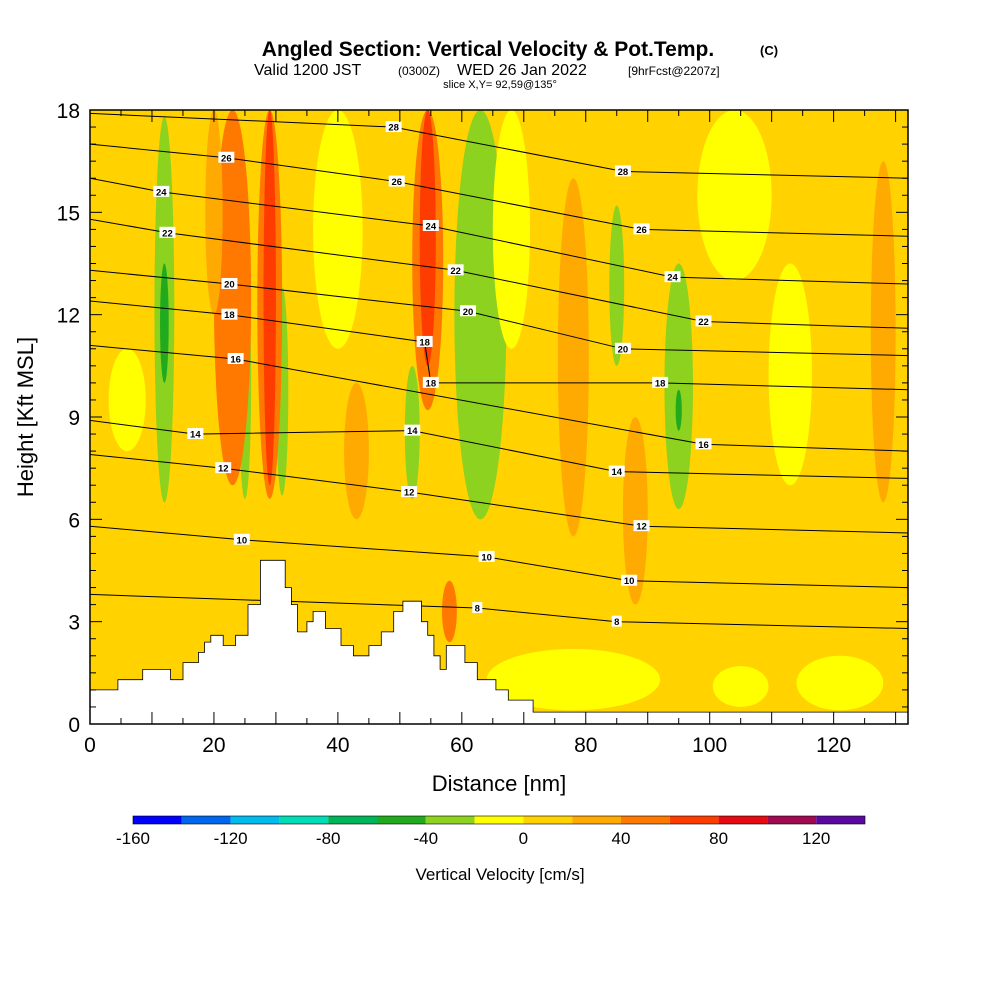  I want to click on x-tick-label: 120, so click(833, 745).